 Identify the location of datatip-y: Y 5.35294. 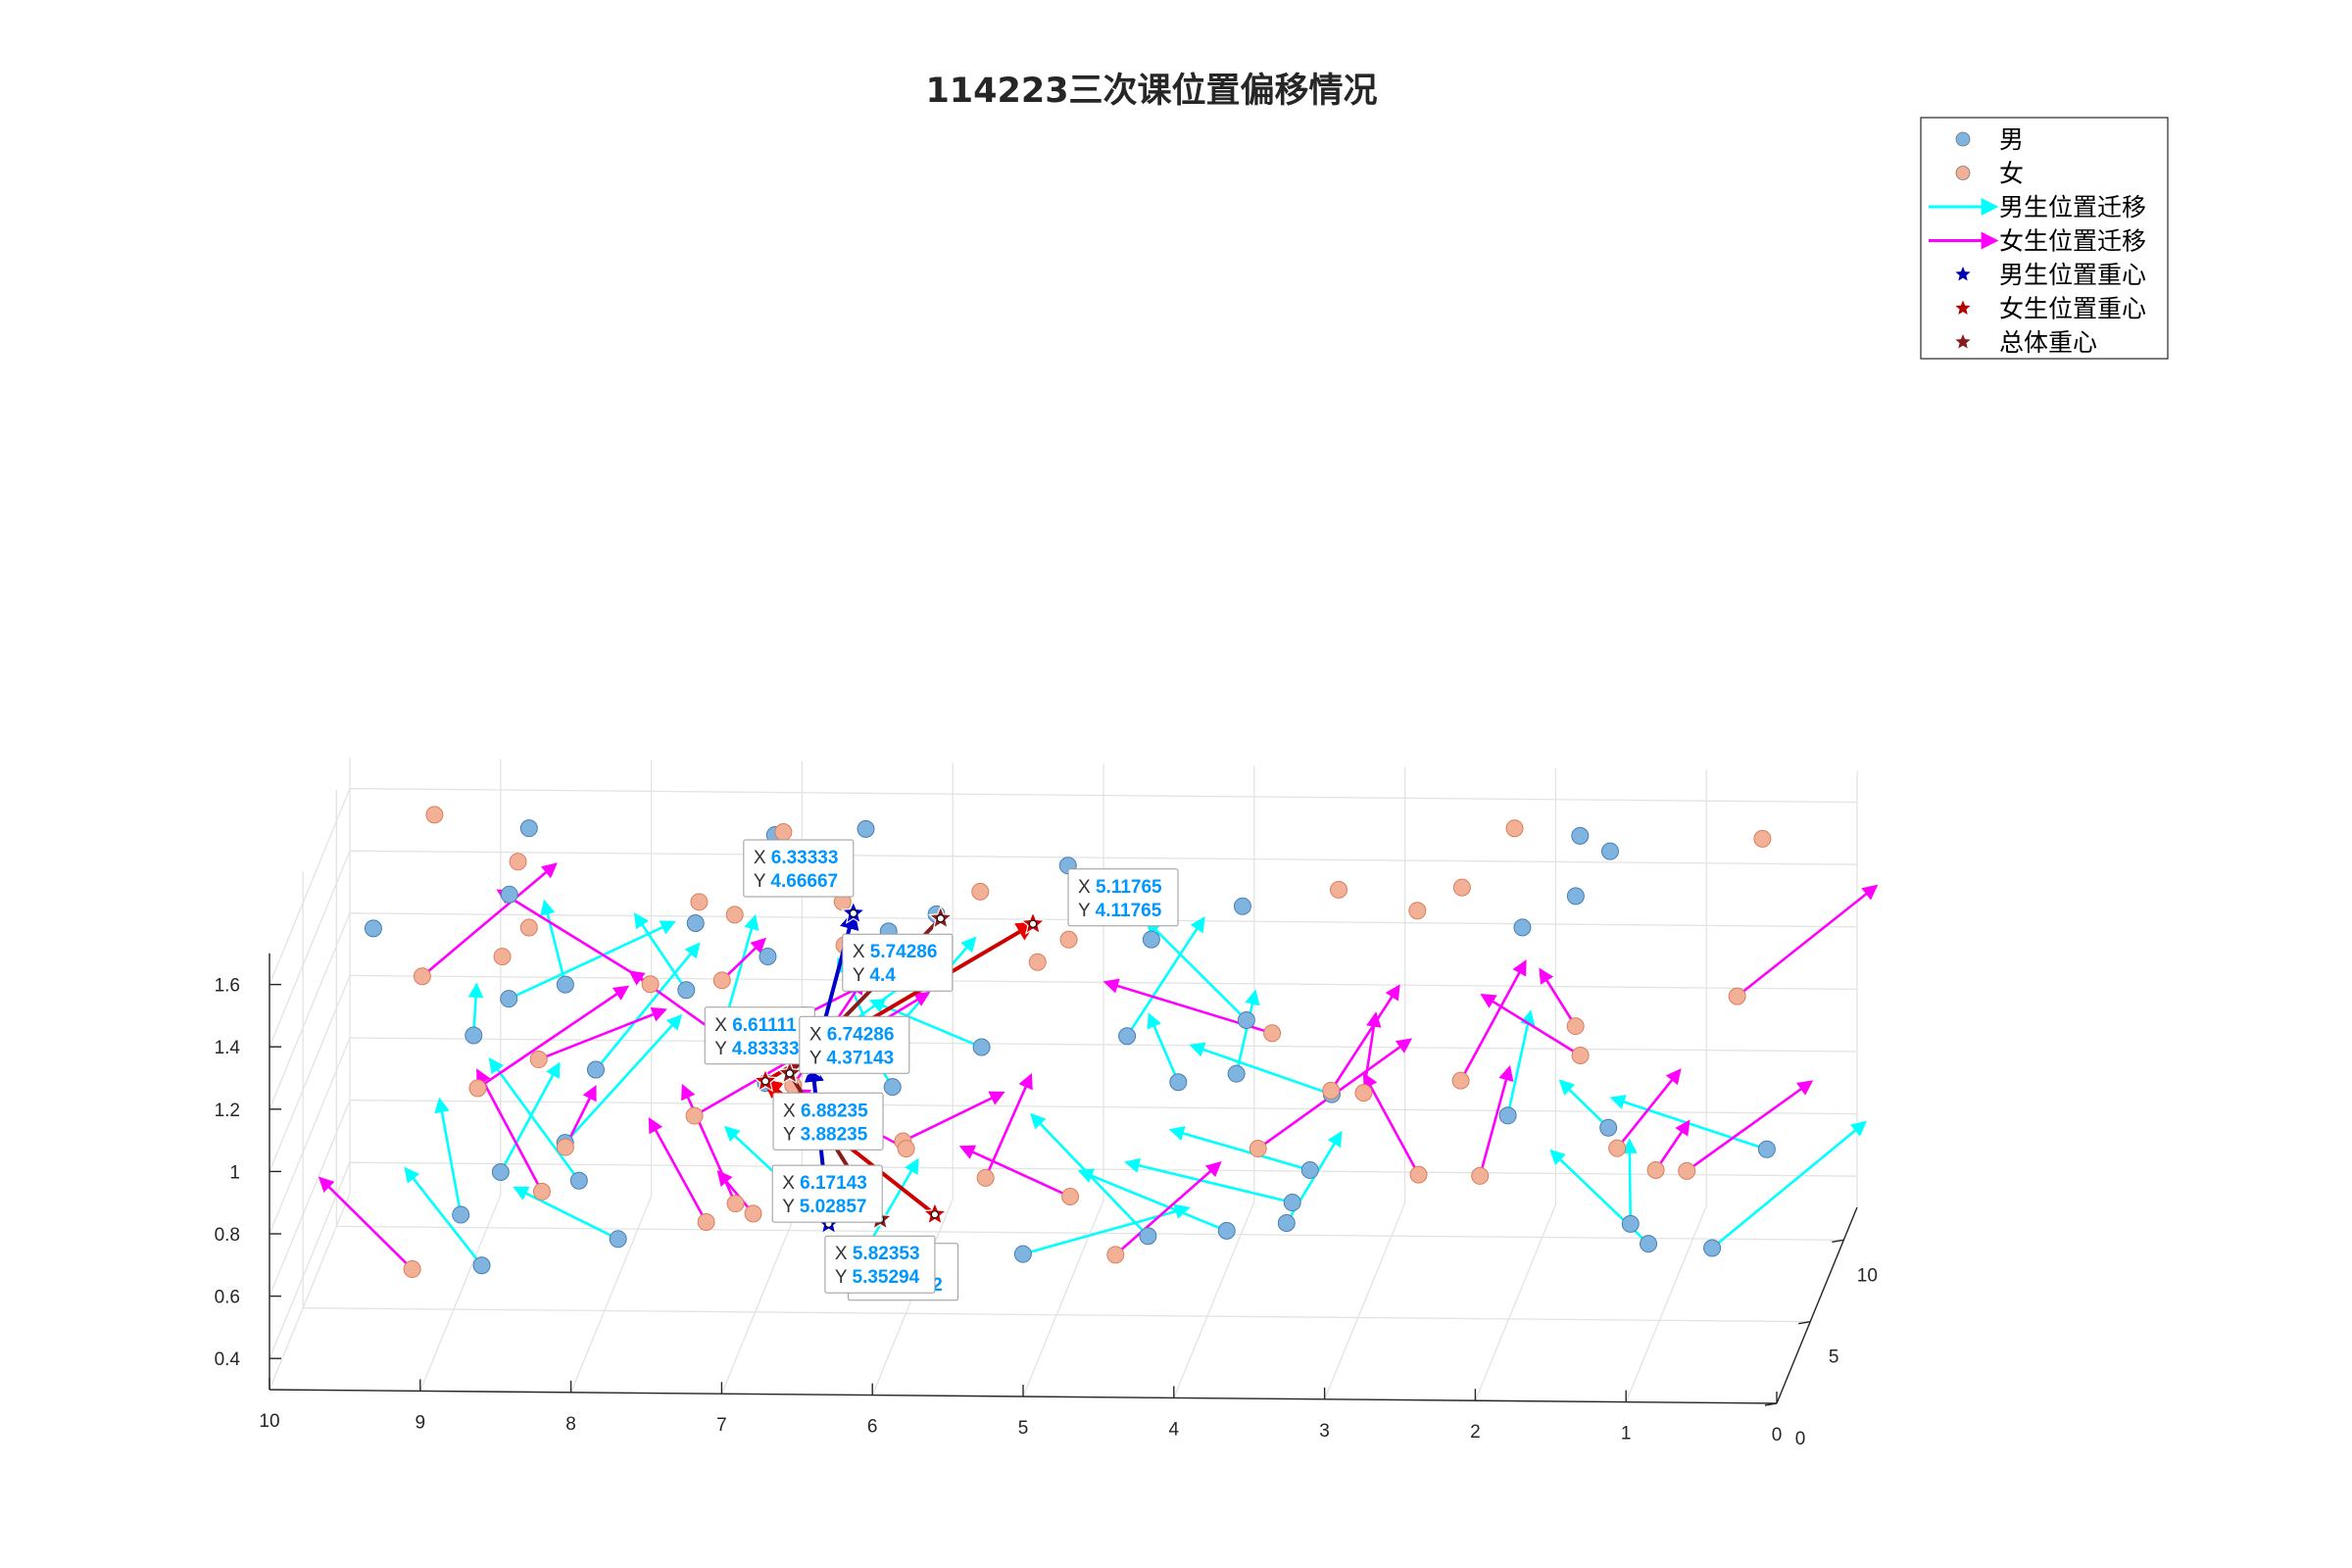
(877, 1277).